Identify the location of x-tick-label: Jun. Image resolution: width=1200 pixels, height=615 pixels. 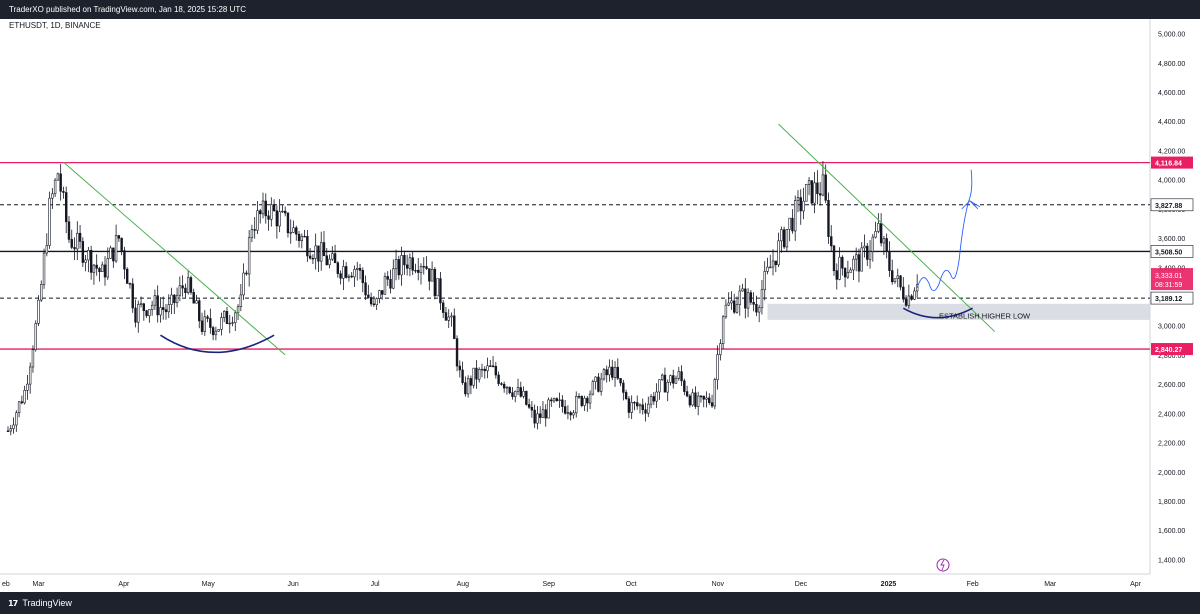
(293, 584).